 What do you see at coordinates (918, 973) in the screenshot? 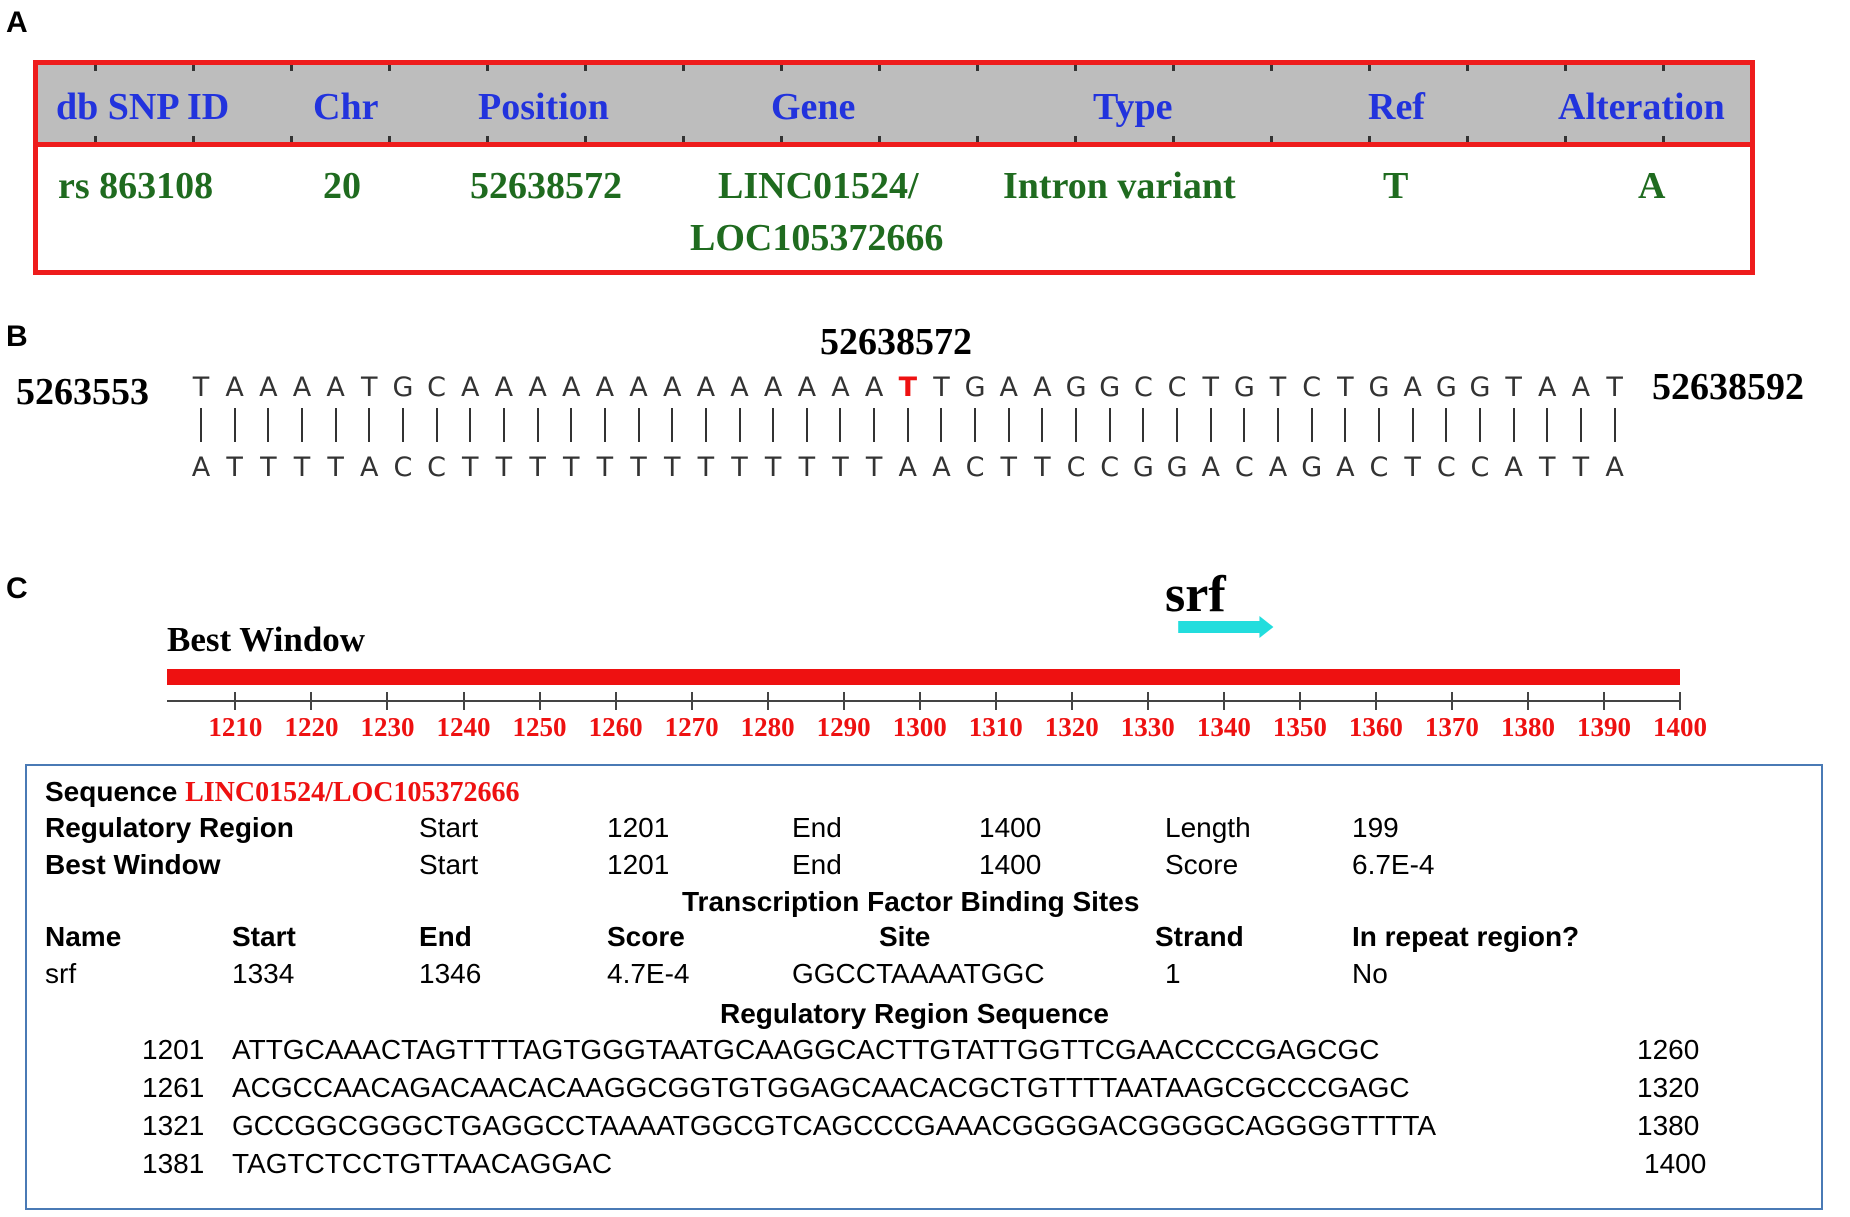
I see `tfbs-row-site: GGCCTAAAATGGC` at bounding box center [918, 973].